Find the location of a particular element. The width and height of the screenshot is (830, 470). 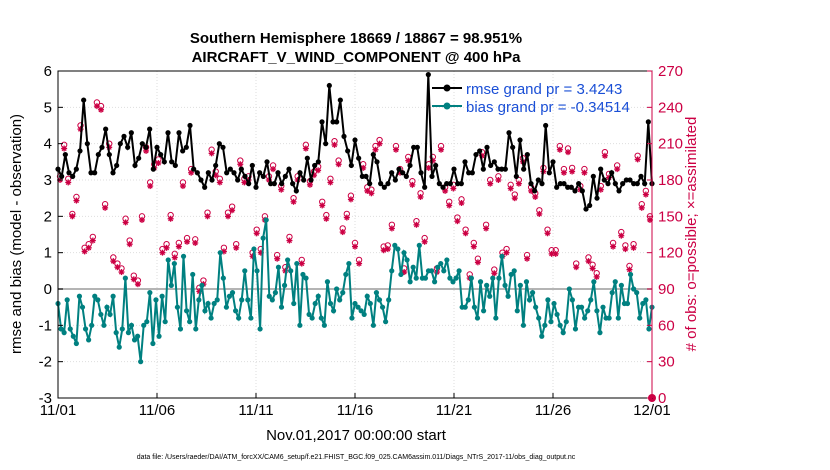

legend-bias: bias grand pr = -0.34514 is located at coordinates (548, 107).